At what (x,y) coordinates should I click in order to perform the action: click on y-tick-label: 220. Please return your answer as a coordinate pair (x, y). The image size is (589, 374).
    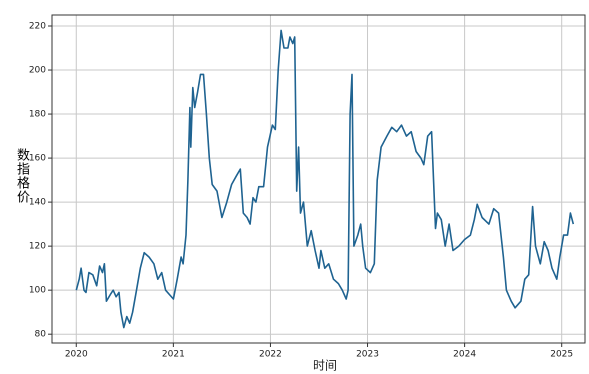
    Looking at the image, I should click on (37, 27).